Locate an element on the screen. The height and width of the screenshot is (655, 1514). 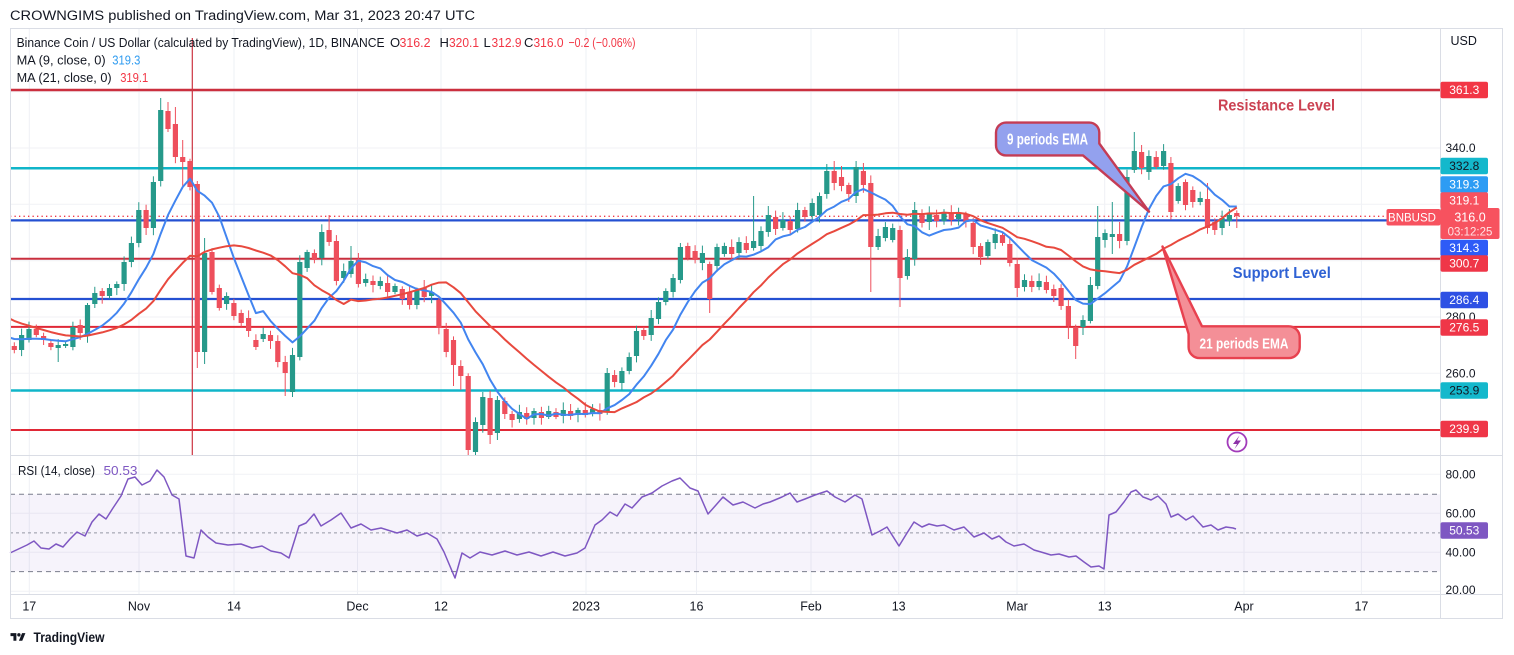
svg-text: 316.2 is located at coordinates (415, 42).